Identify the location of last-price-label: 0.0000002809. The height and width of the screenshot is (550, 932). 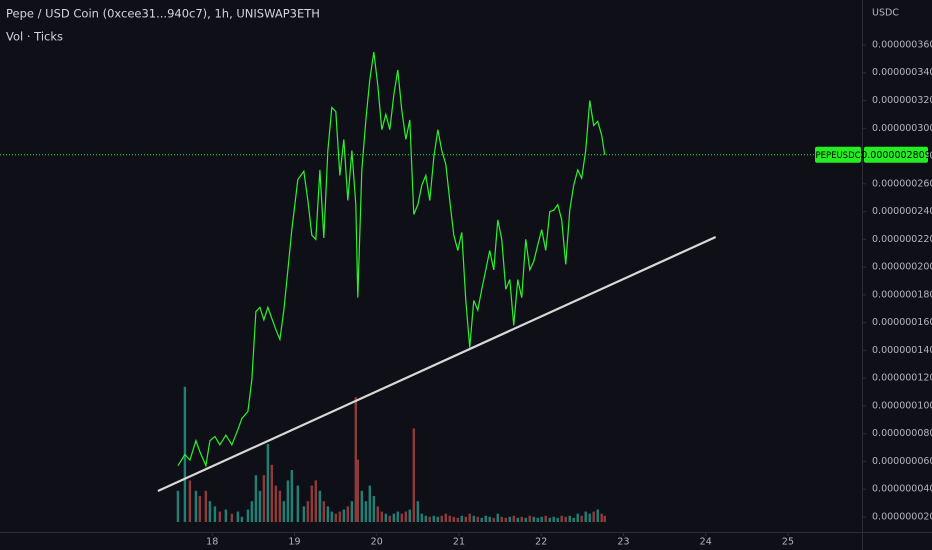
(896, 155).